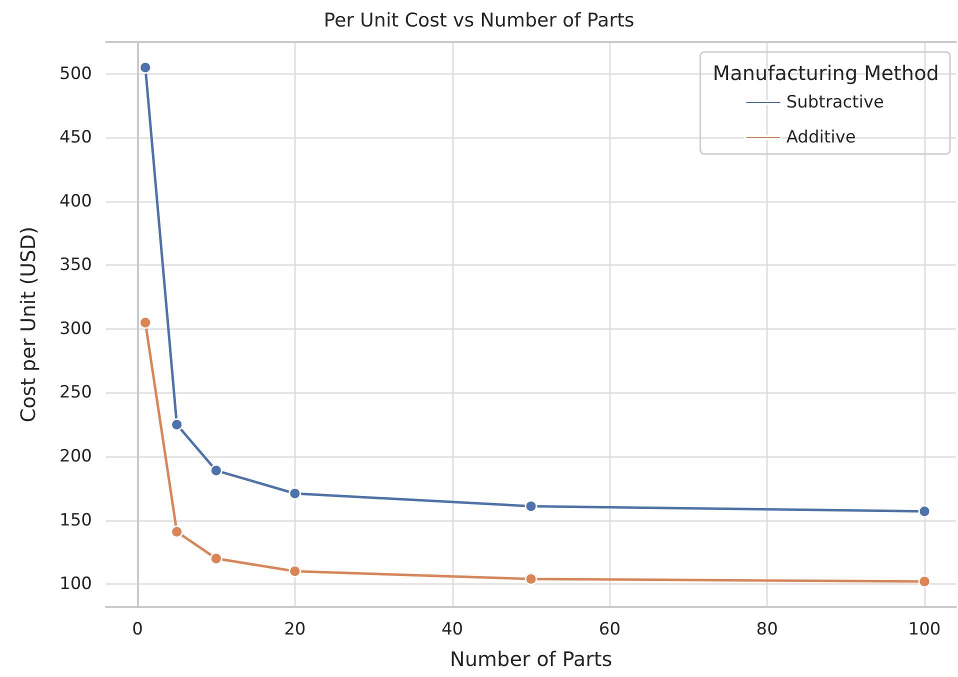 This screenshot has height=677, width=958. I want to click on y-tick-label: 250, so click(76, 392).